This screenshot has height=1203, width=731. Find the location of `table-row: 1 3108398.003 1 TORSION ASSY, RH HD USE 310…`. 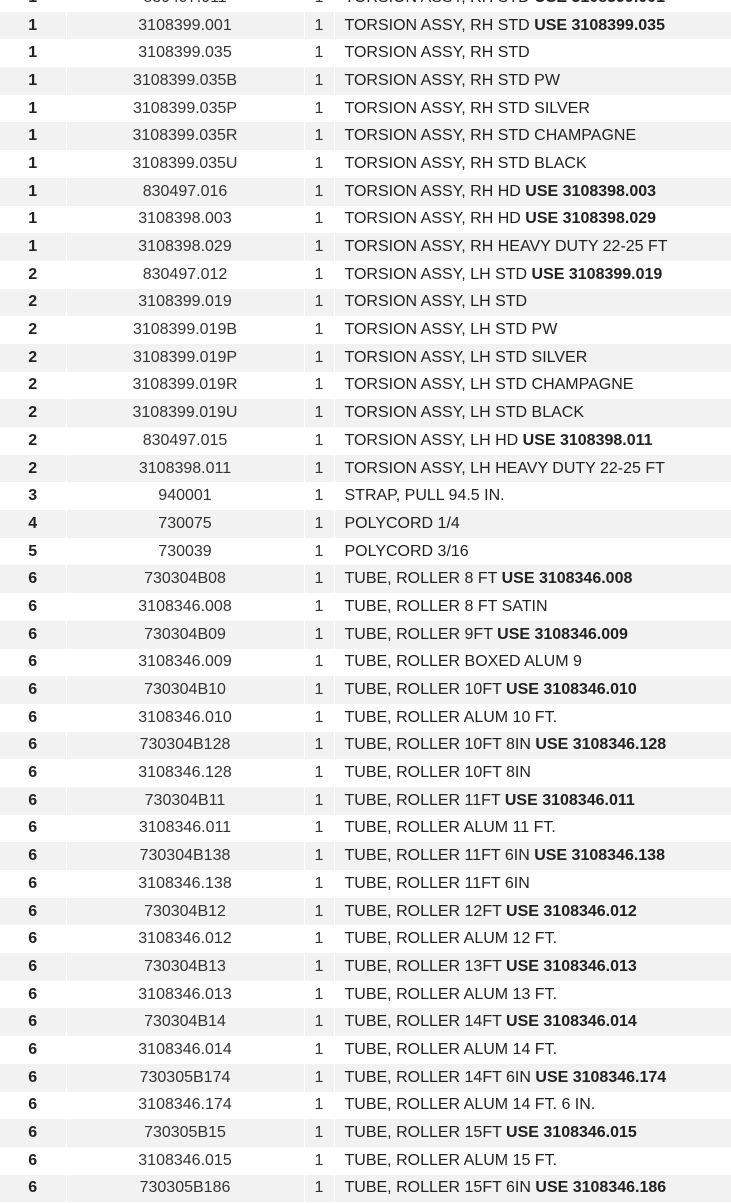

table-row: 1 3108398.003 1 TORSION ASSY, RH HD USE 310… is located at coordinates (365, 219).